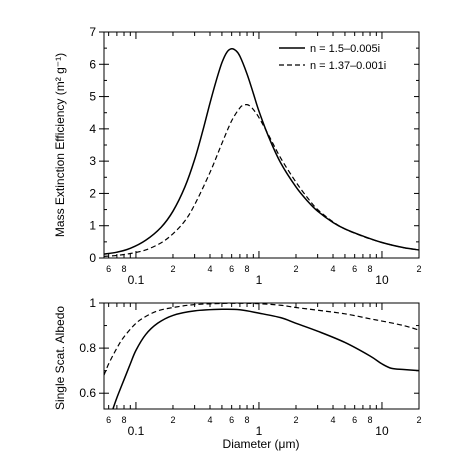 This screenshot has height=463, width=474. What do you see at coordinates (259, 431) in the screenshot?
I see `albedo-x-major-tick-label: 1` at bounding box center [259, 431].